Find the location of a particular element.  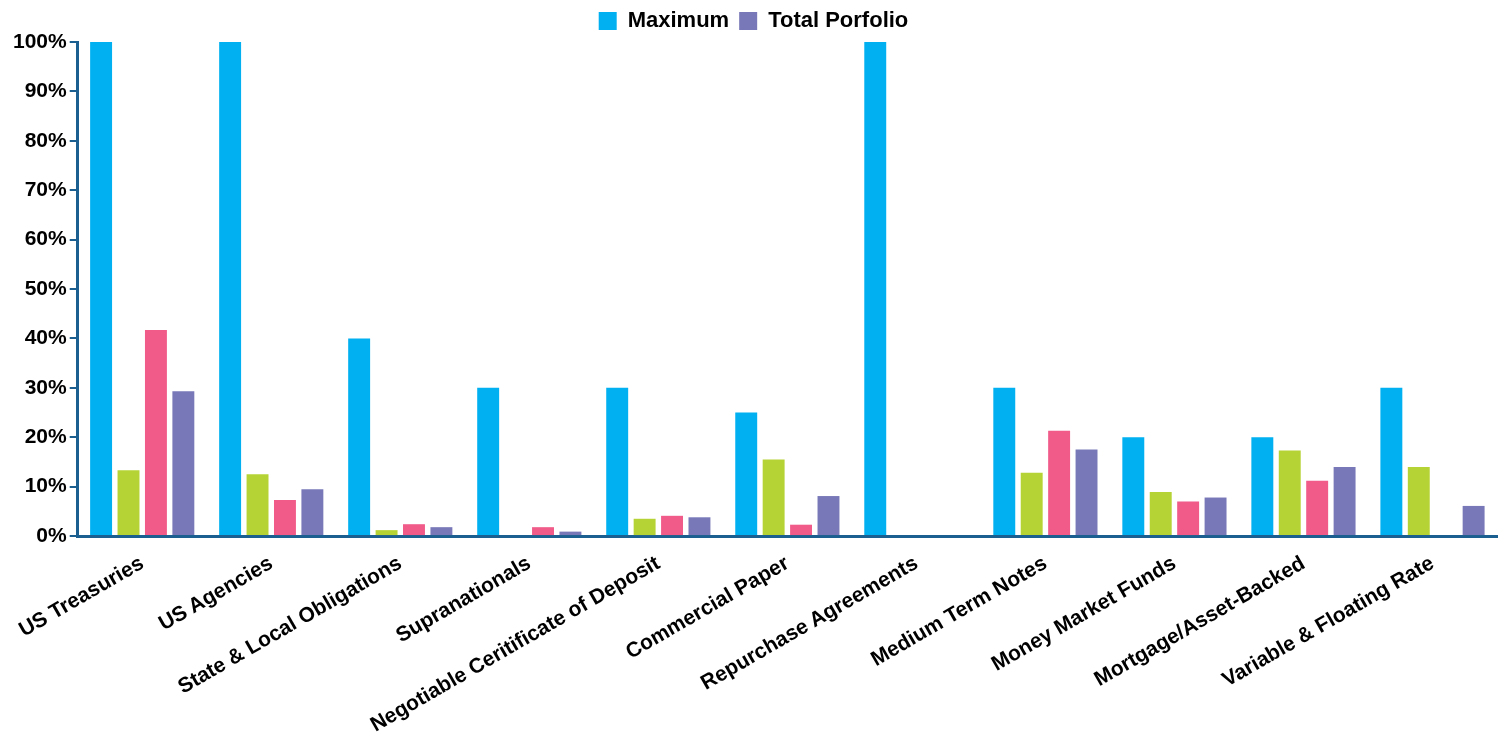

y-tick-label: 20% is located at coordinates (46, 436).